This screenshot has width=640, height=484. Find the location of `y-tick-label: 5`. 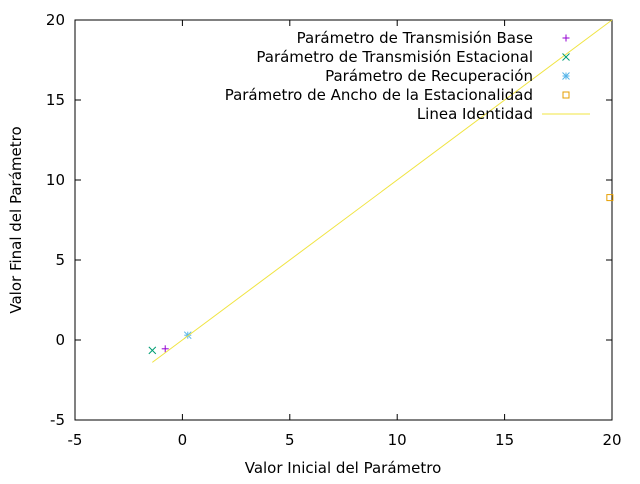

y-tick-label: 5 is located at coordinates (60, 260).